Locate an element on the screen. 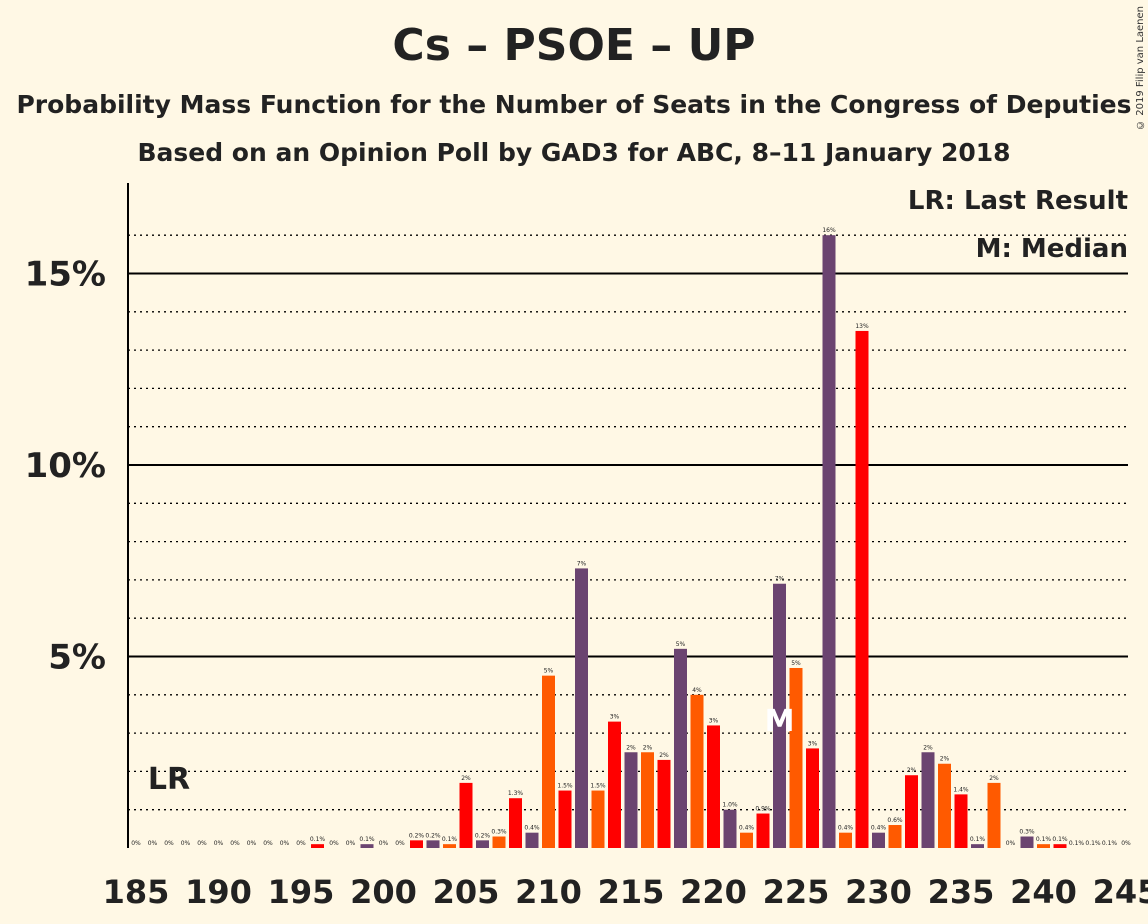  bar-label-seat-232: 2% is located at coordinates (912, 770).